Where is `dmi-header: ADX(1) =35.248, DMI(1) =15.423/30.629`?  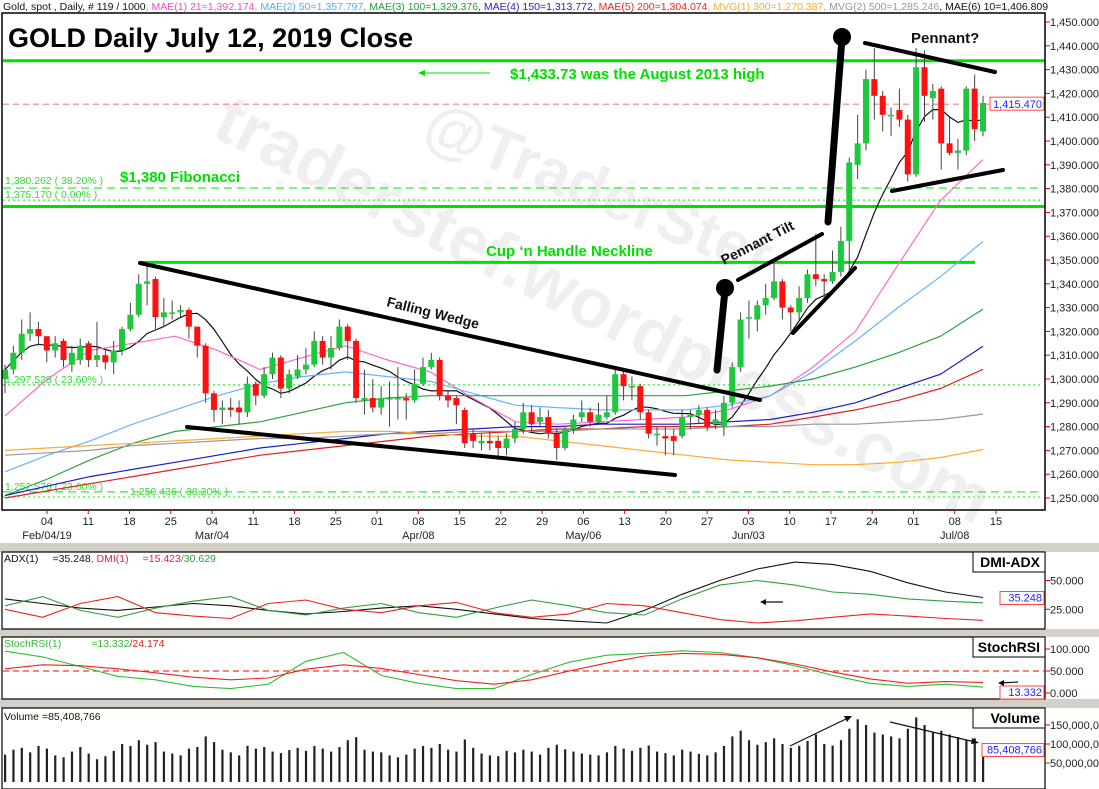
dmi-header: ADX(1) =35.248, DMI(1) =15.423/30.629 is located at coordinates (110, 559).